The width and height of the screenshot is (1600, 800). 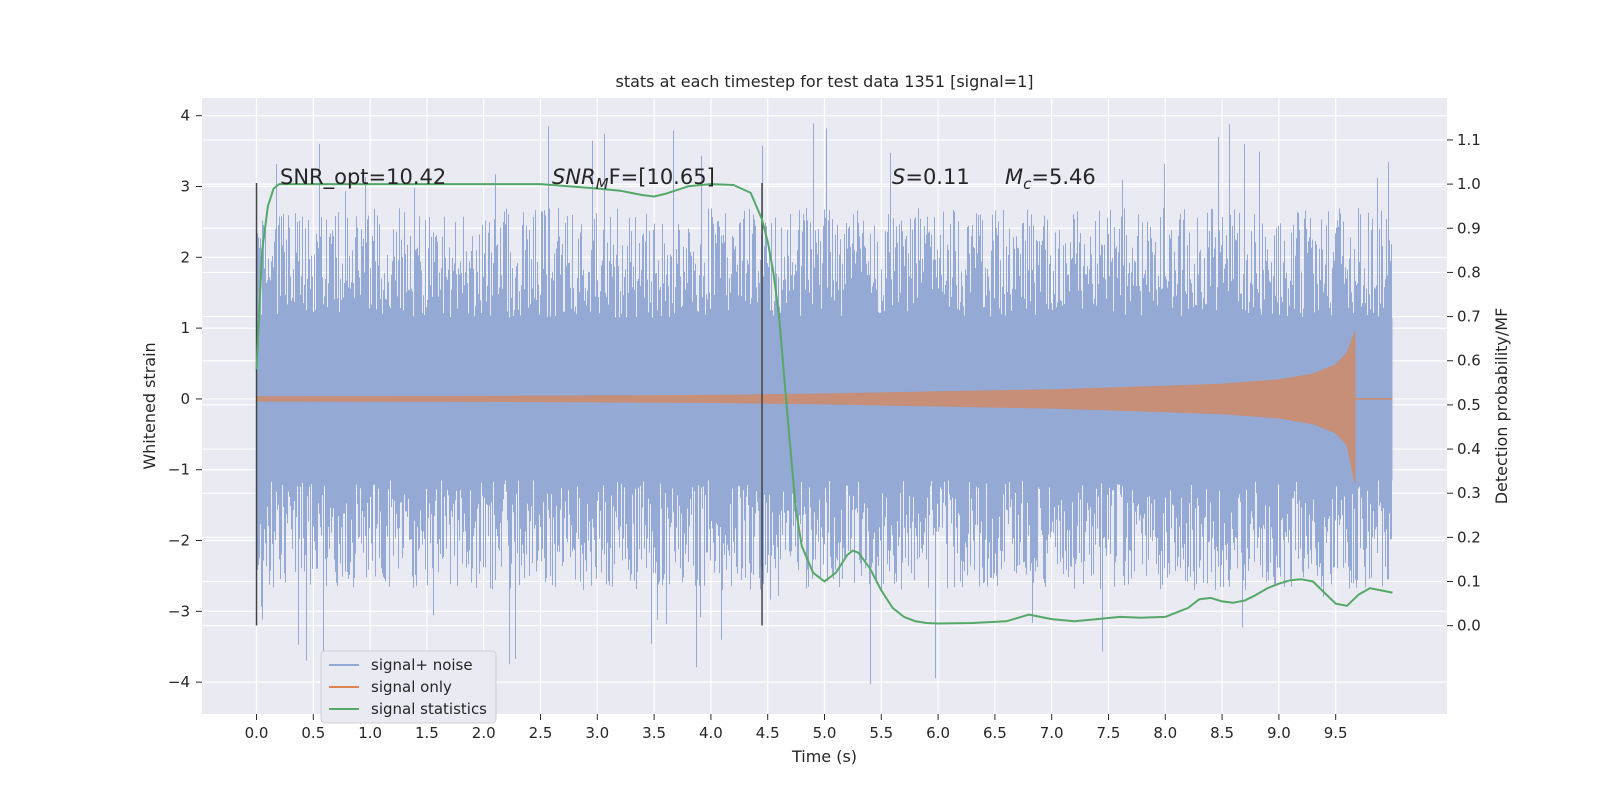 What do you see at coordinates (1063, 177) in the screenshot?
I see `annotation-mc-tail: =5.46` at bounding box center [1063, 177].